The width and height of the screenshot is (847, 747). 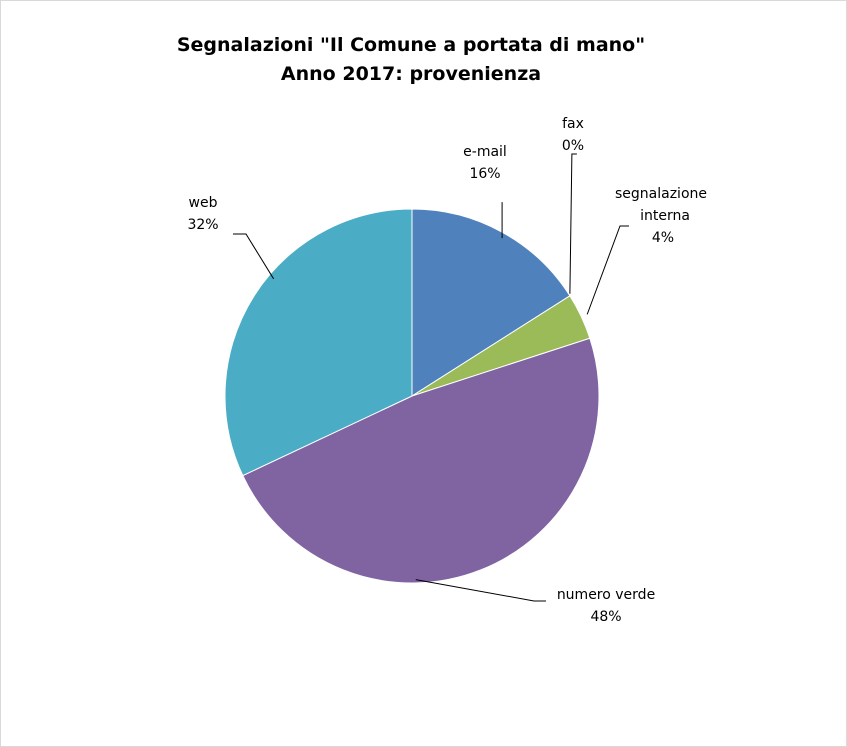 What do you see at coordinates (661, 194) in the screenshot?
I see `data-label-category: segnalazione` at bounding box center [661, 194].